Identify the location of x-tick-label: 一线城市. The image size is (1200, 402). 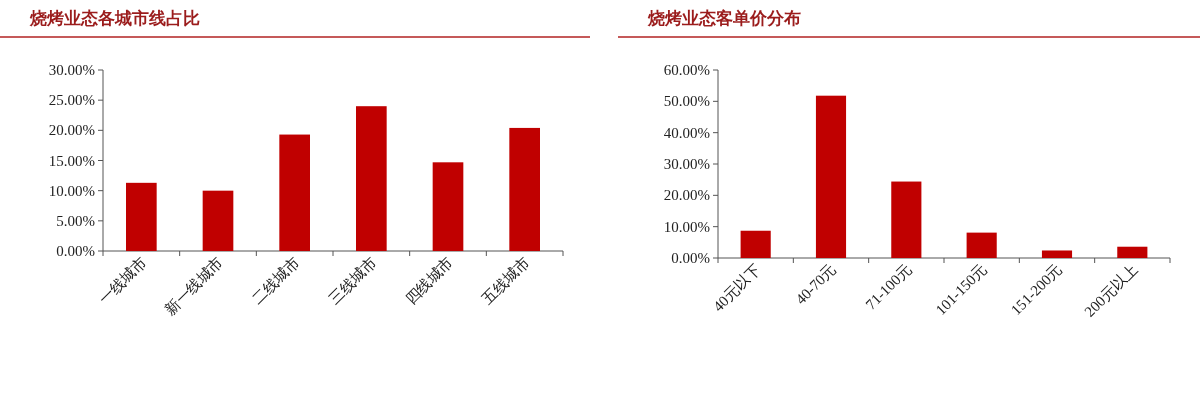
(122, 280).